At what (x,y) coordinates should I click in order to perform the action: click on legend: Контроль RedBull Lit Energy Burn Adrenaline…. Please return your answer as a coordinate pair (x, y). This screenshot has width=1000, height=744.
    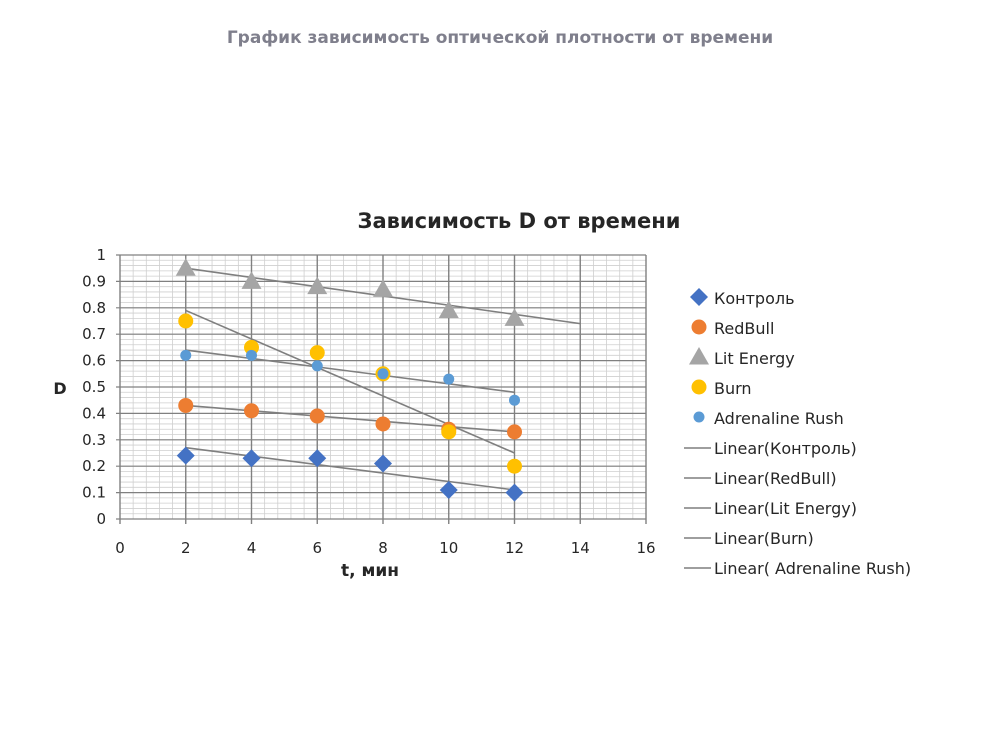
    Looking at the image, I should click on (797, 433).